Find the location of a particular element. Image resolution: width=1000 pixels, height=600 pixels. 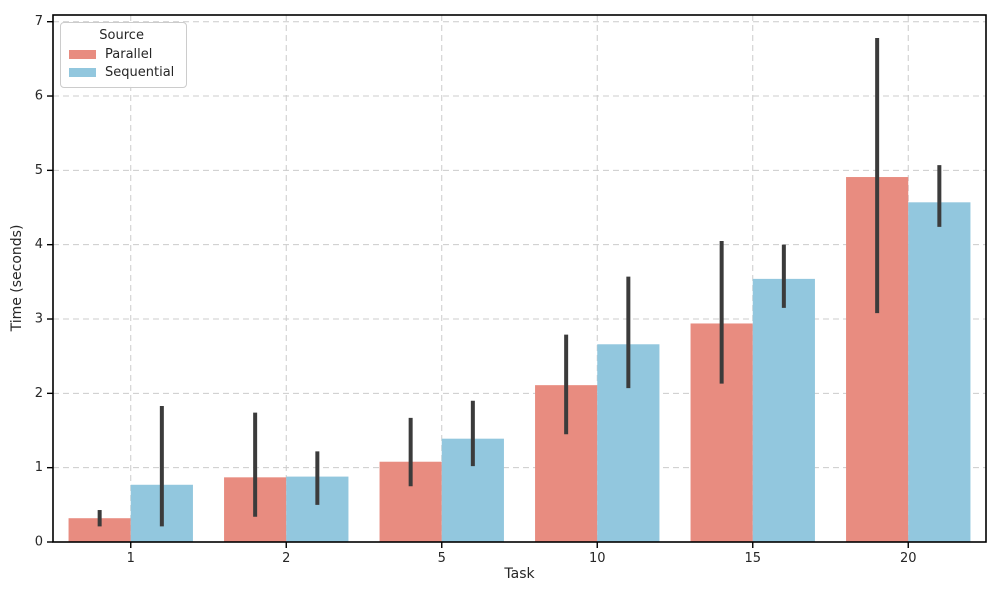

legend: Source Parallel Sequential is located at coordinates (124, 55).